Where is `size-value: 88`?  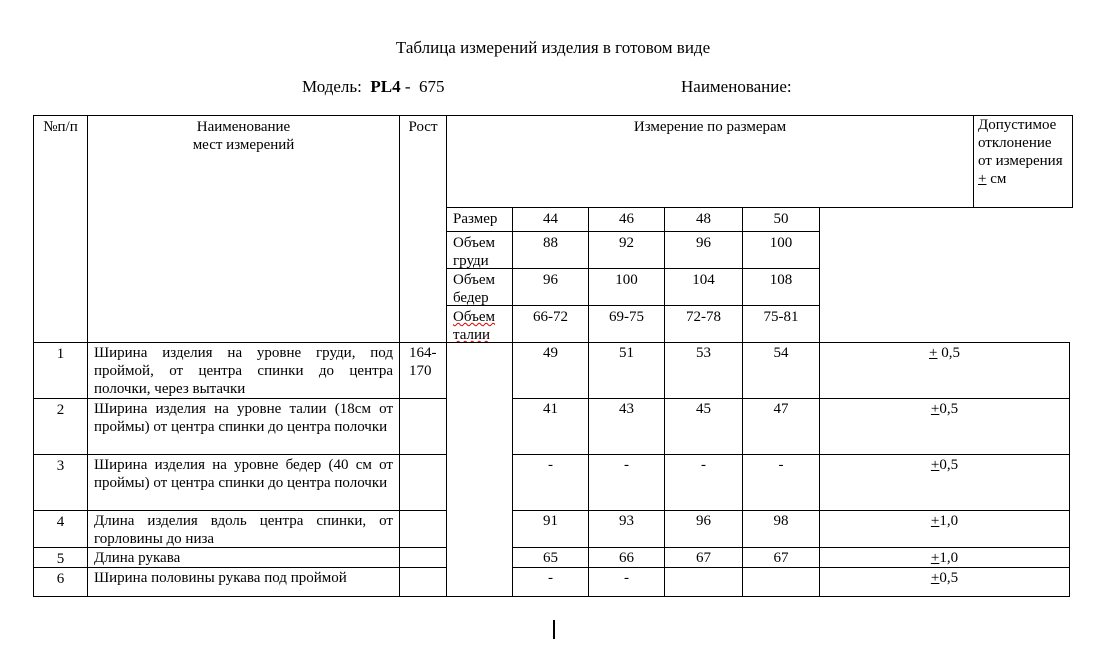
size-value: 88 is located at coordinates (550, 250).